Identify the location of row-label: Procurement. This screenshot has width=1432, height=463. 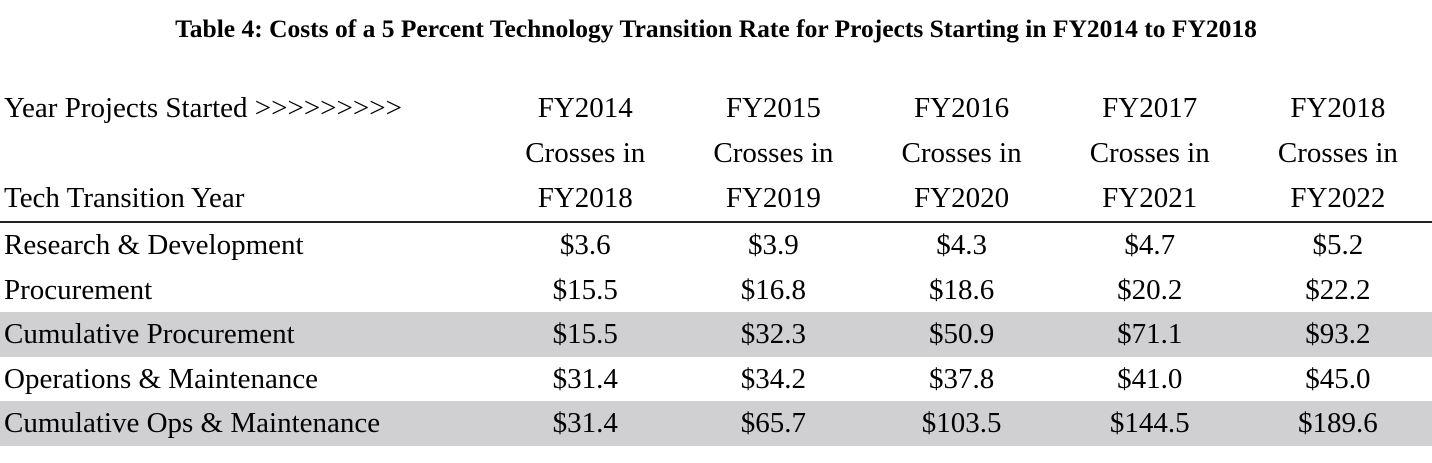
(78, 289).